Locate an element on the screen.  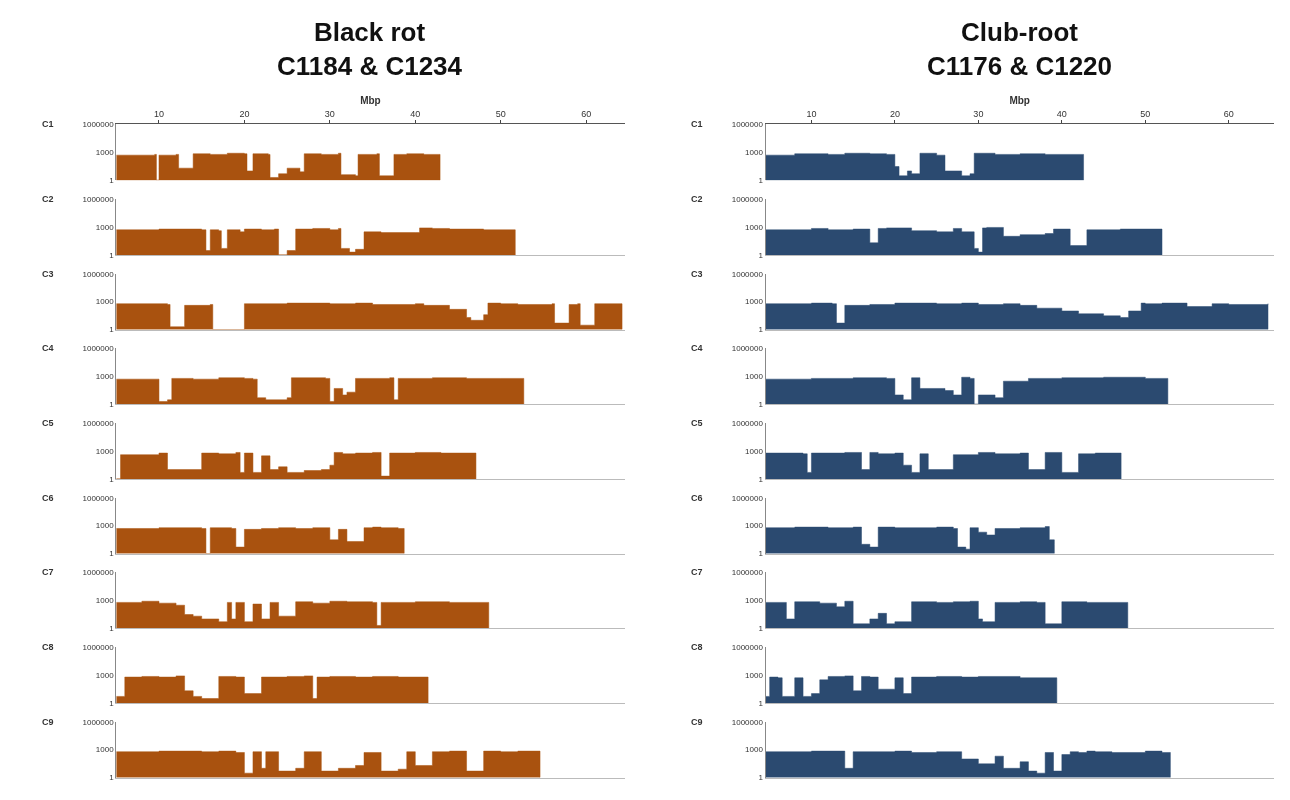
chart-title: Black rot C1184 & C1234 is located at coordinates (370, 49).